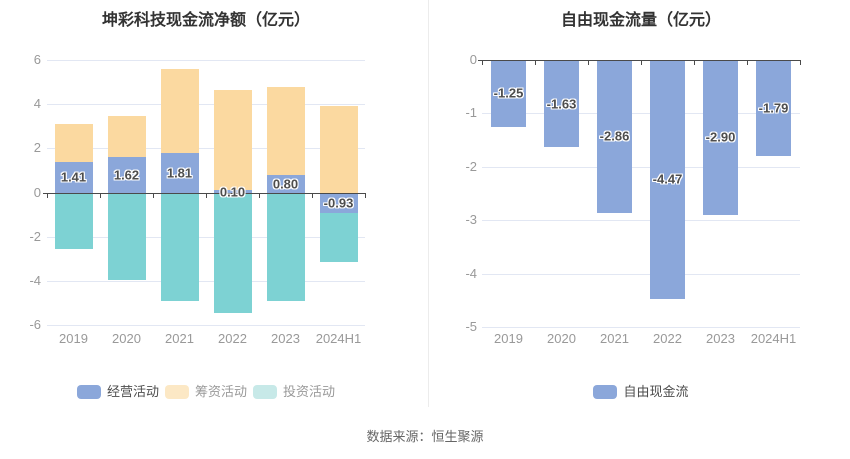 The image size is (850, 459). What do you see at coordinates (37, 104) in the screenshot?
I see `y-axis-tick-label: 4` at bounding box center [37, 104].